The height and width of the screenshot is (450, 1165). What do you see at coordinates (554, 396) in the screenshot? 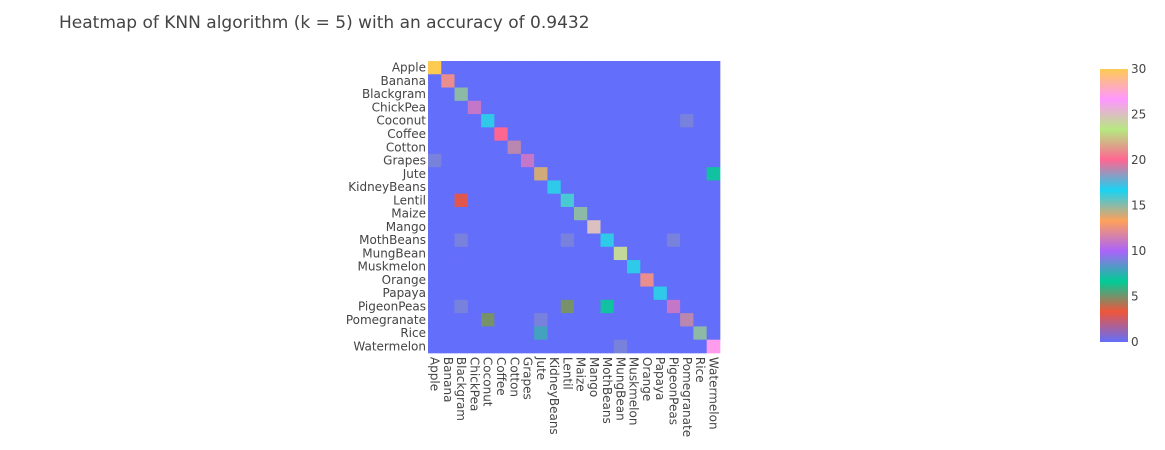
I see `x-tick-label: KidneyBeans` at bounding box center [554, 396].